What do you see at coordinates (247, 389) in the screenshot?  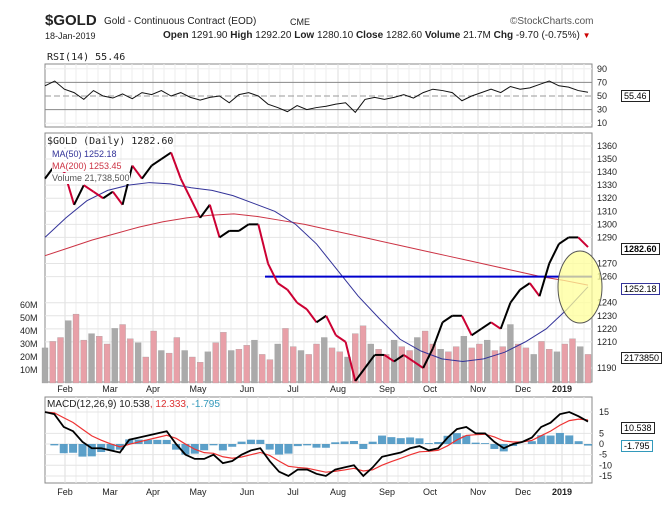 I see `month-label: Jun` at bounding box center [247, 389].